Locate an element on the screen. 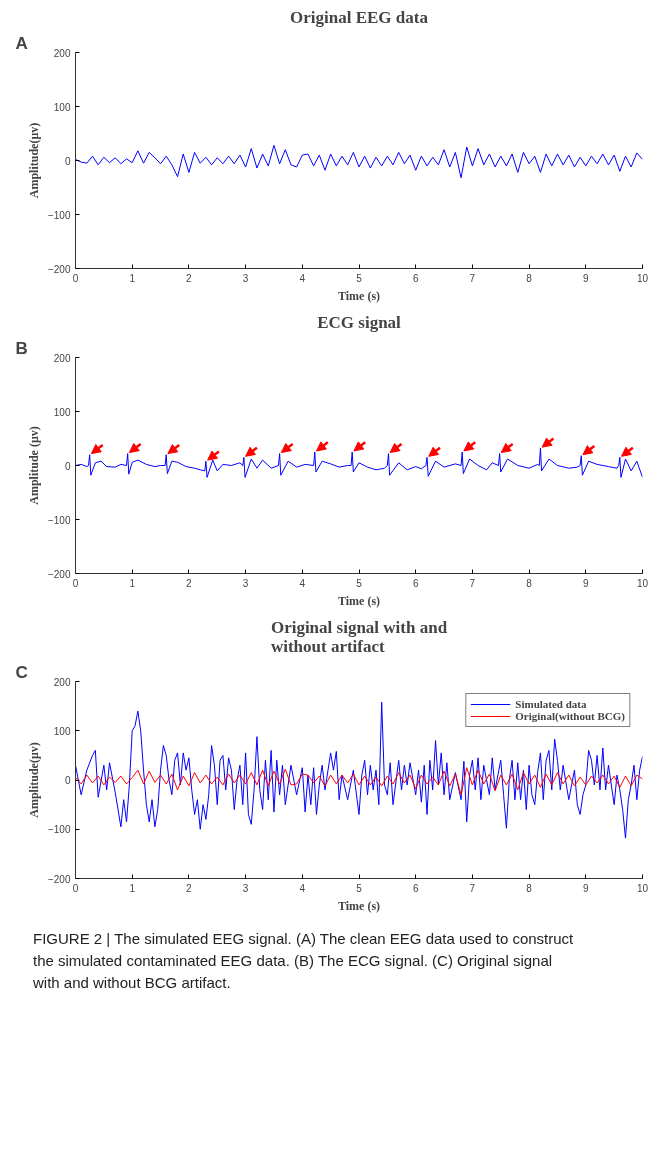 Image resolution: width=667 pixels, height=1151 pixels. text: B is located at coordinates (21, 348).